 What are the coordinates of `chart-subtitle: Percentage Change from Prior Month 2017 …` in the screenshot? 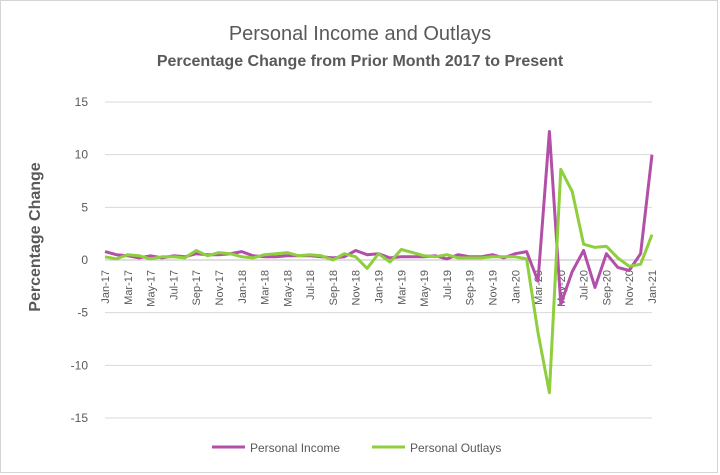 It's located at (360, 61).